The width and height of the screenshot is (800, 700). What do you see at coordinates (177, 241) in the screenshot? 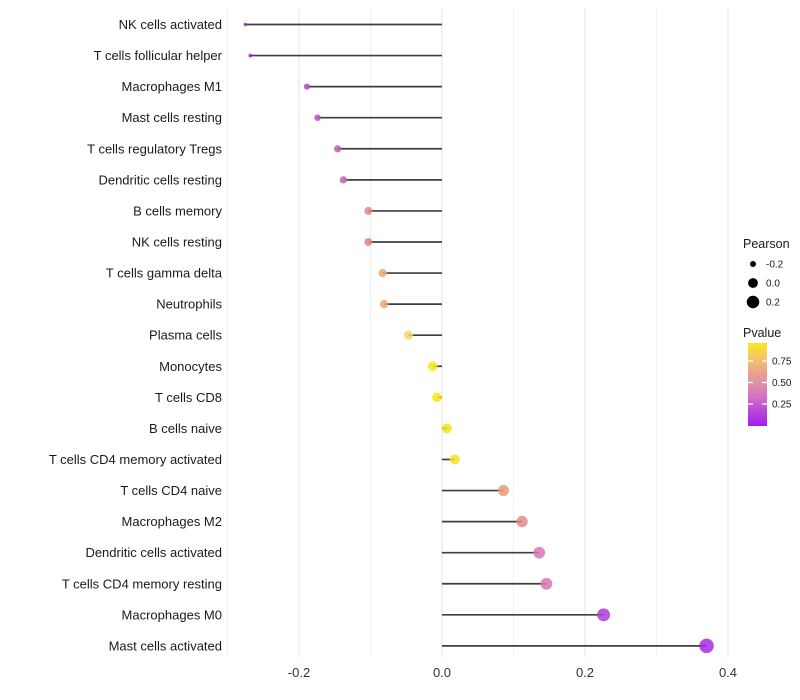
I see `category-label: NK cells resting` at bounding box center [177, 241].